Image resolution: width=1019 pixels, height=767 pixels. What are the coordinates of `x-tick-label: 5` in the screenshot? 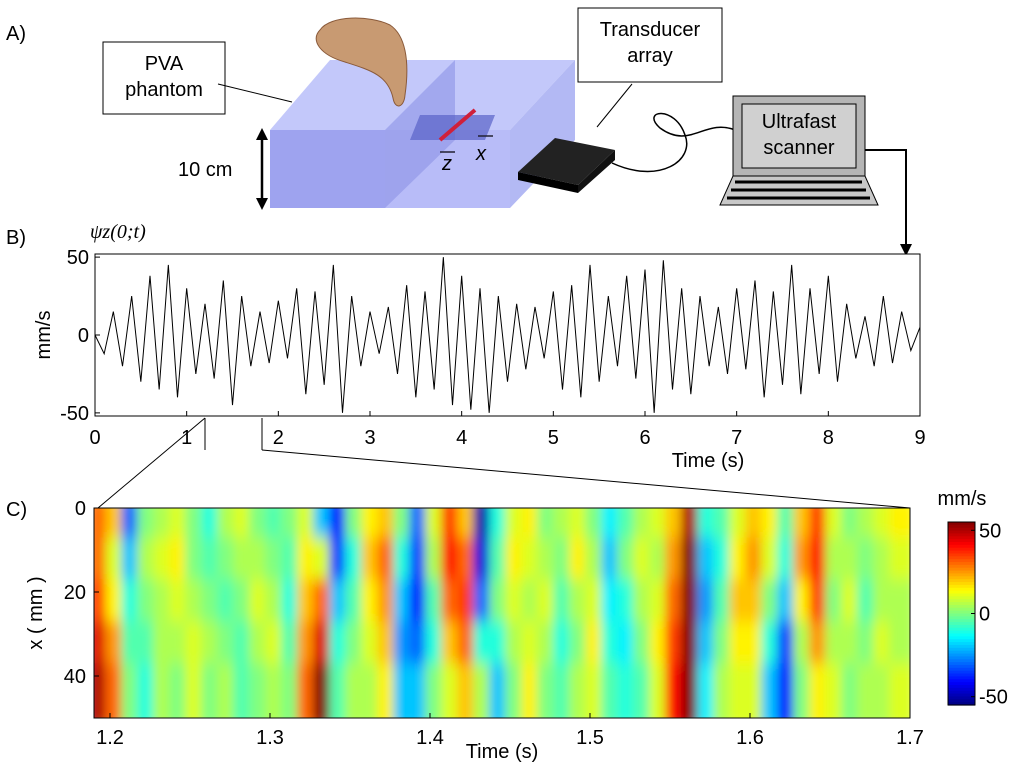 It's located at (553, 438).